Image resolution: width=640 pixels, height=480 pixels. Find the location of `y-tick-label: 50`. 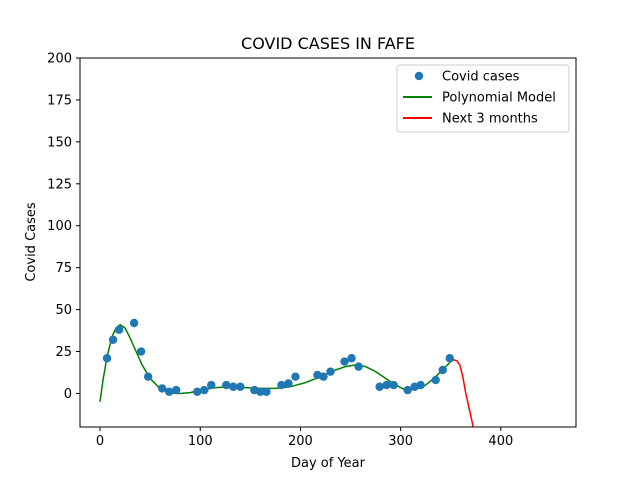

y-tick-label: 50 is located at coordinates (63, 310).